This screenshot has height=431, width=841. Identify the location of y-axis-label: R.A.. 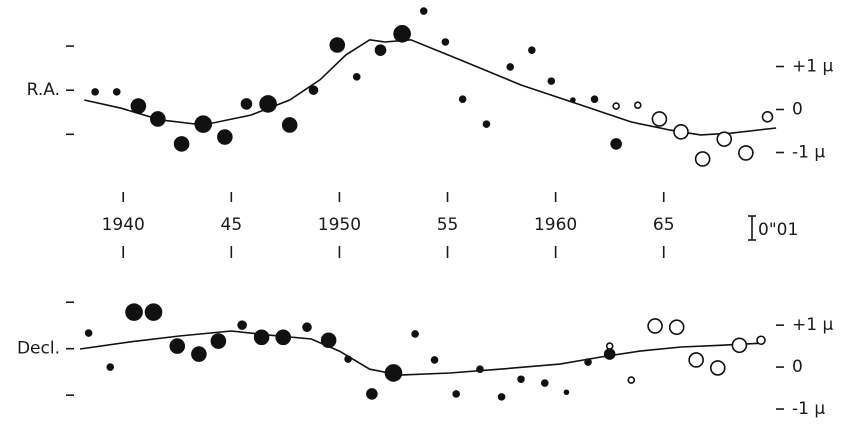
(43, 90).